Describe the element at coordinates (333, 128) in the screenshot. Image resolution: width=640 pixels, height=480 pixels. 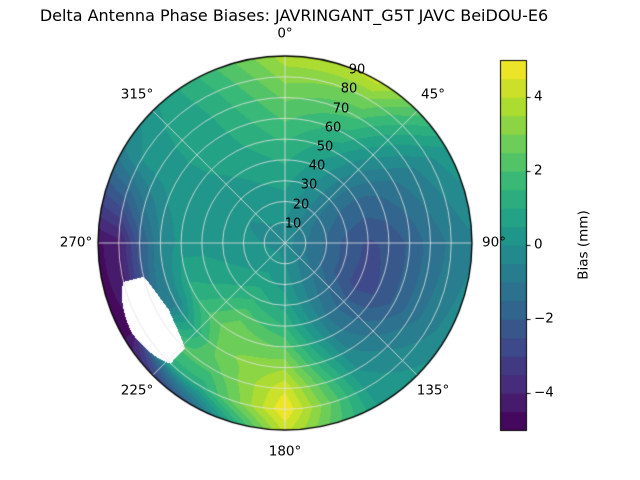
I see `radius-tick-label: 60` at that location.